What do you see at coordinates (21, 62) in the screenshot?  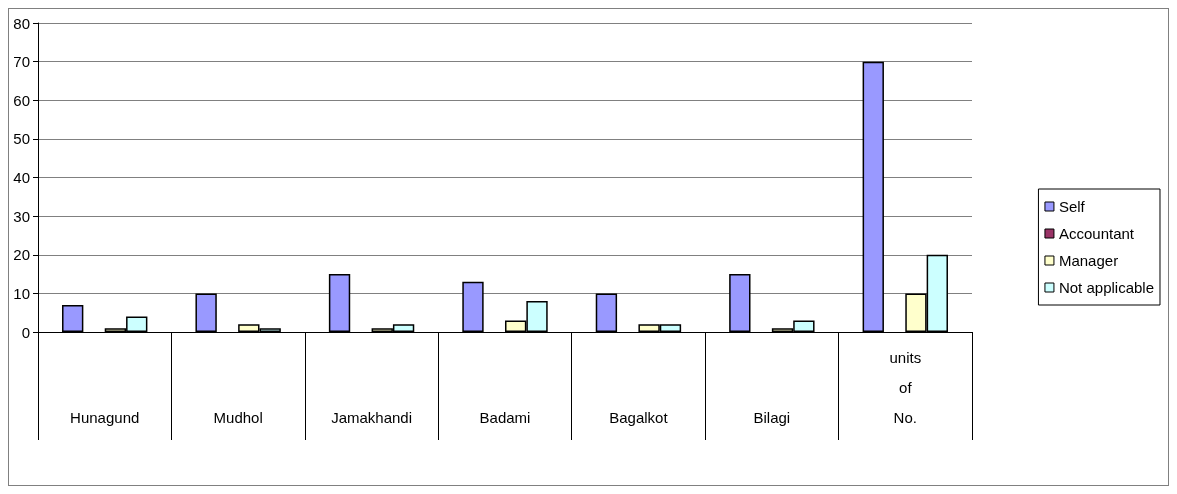 I see `y-tick-label: 70` at bounding box center [21, 62].